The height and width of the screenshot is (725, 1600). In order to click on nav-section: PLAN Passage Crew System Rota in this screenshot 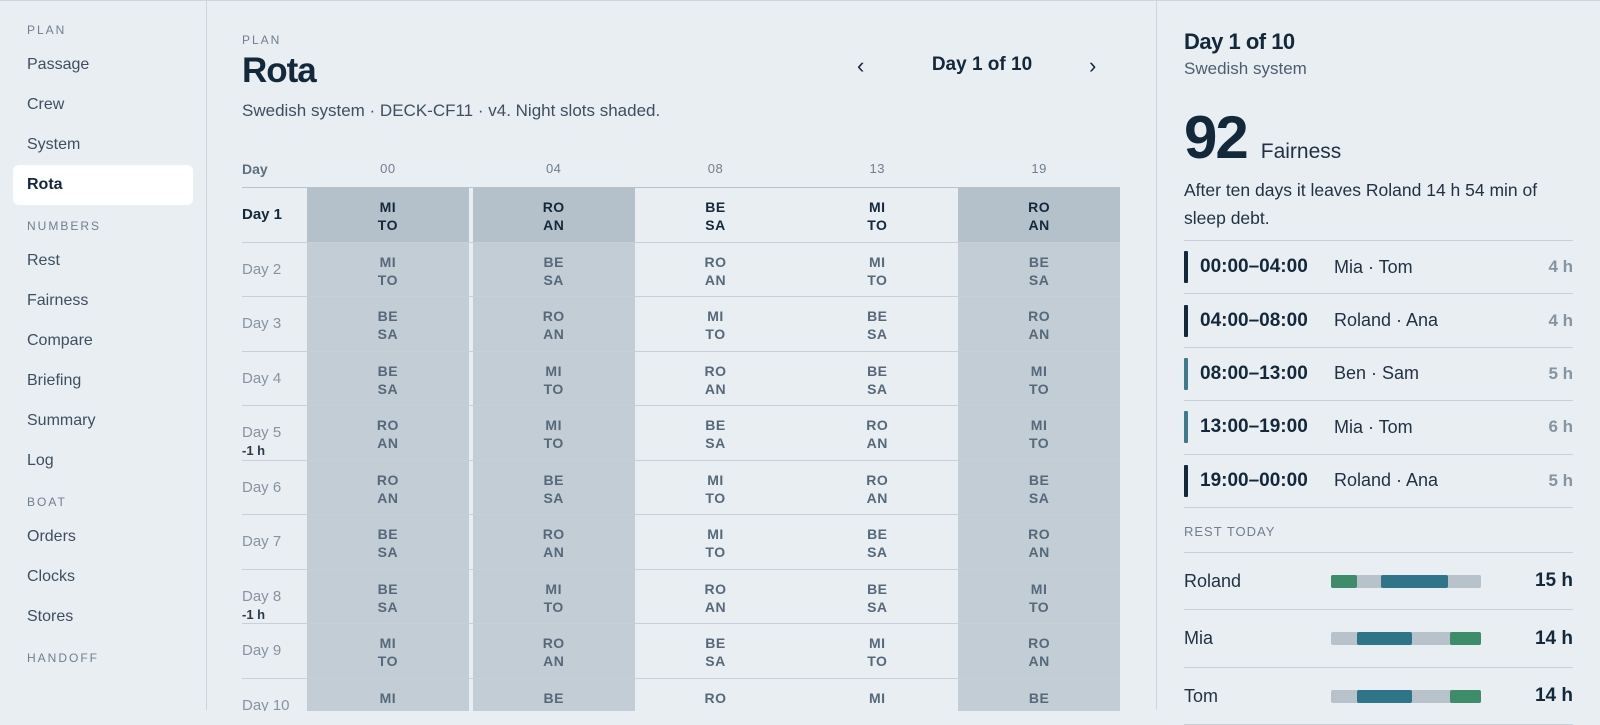, I will do `click(103, 114)`.